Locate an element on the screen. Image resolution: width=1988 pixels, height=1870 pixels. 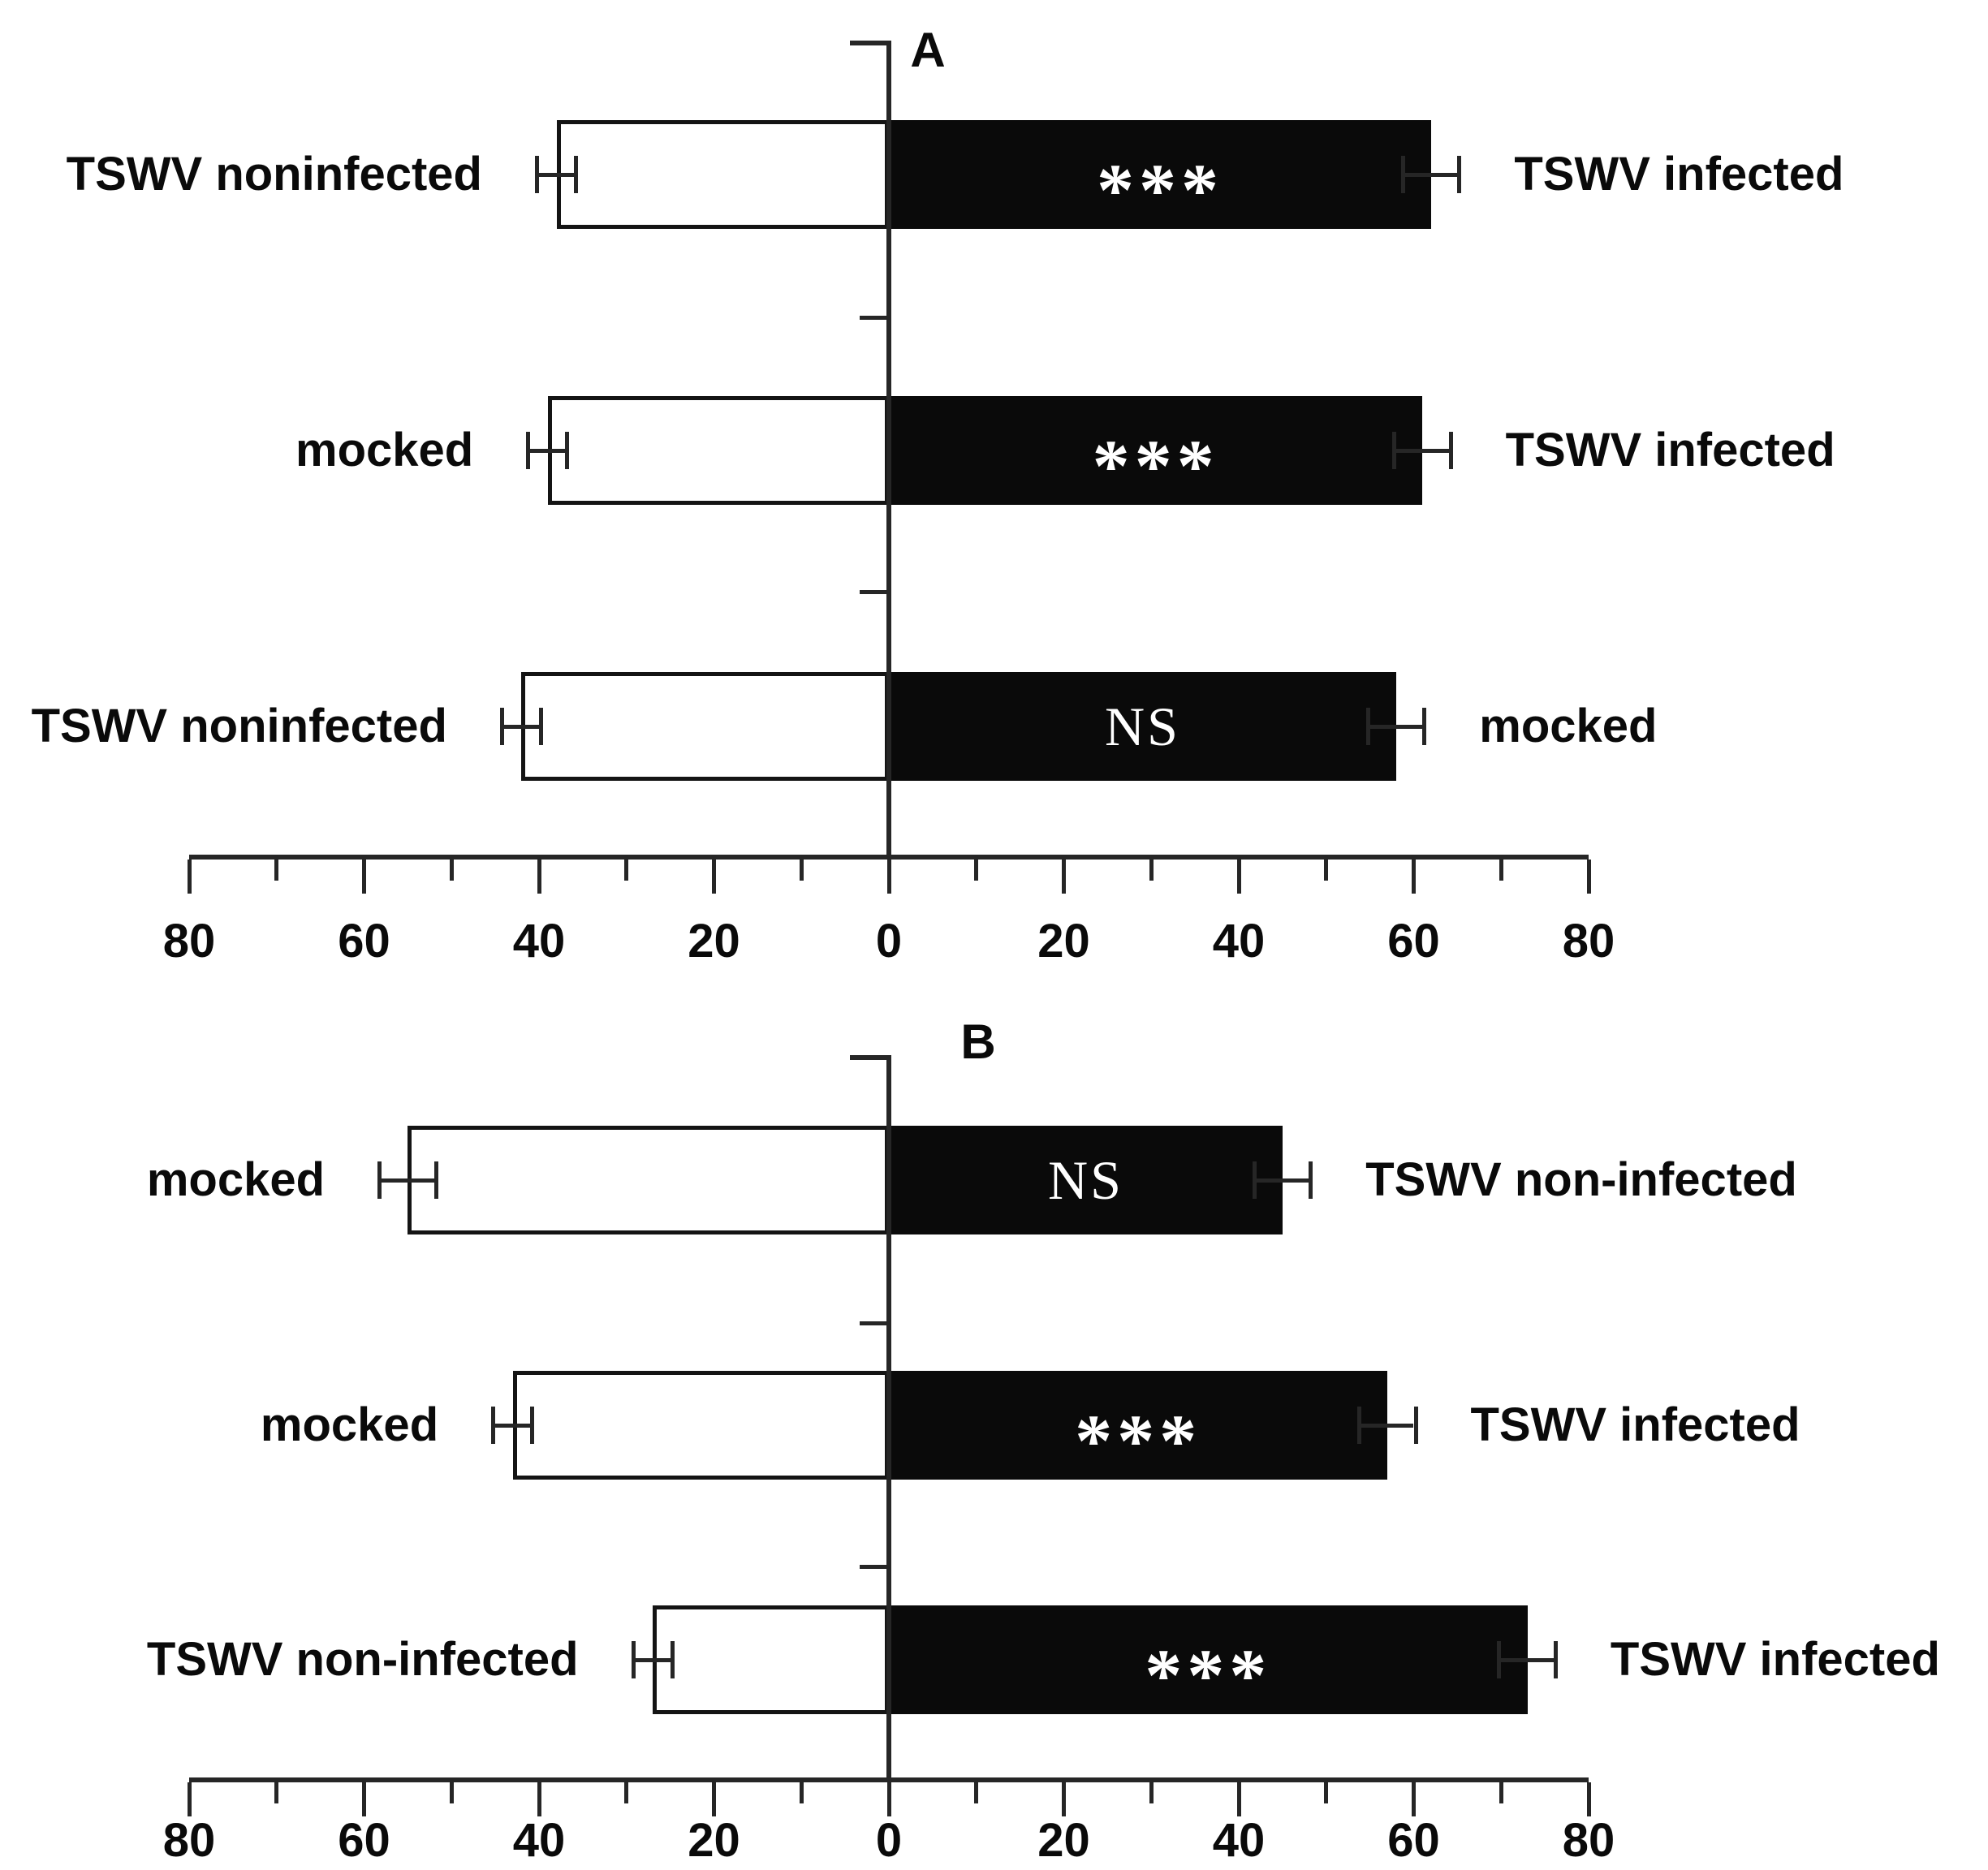
left-category-label-A1-text: TSWV noninfected is located at coordinates (274, 174).